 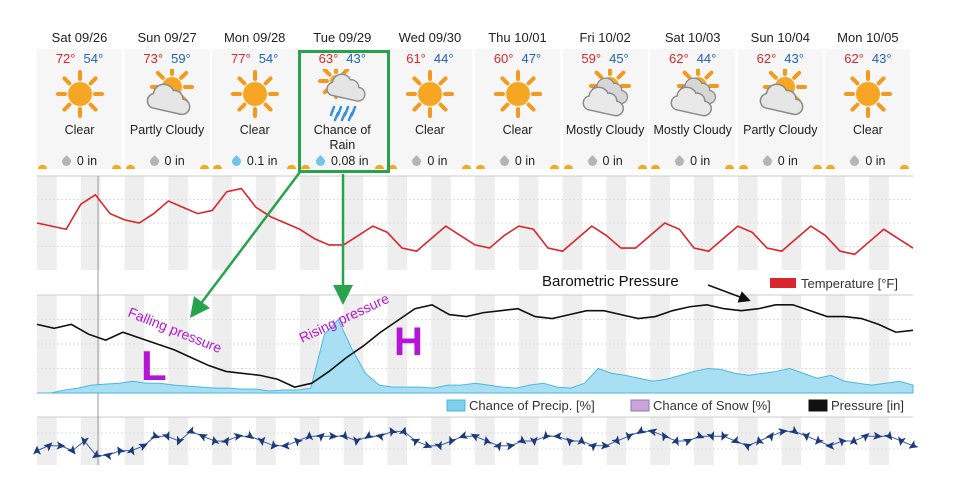 I want to click on forecast-day: Sun 10/04 62° 43° Partly Cloudy 0 in, so click(x=780, y=98).